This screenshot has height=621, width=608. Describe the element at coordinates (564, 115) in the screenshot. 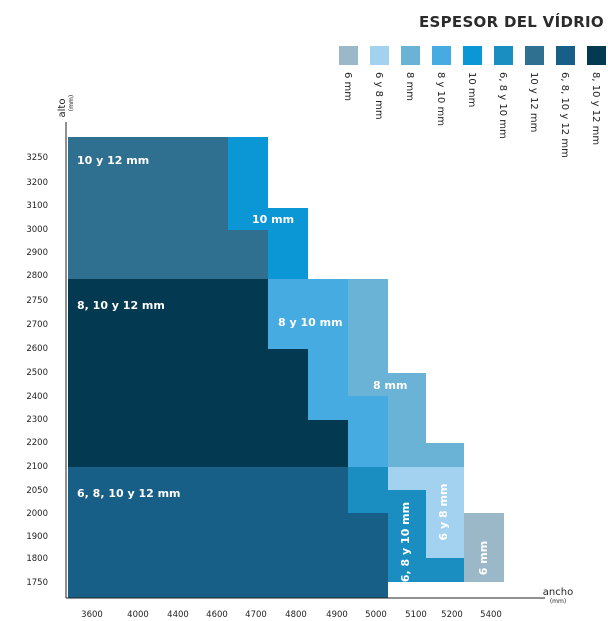

I see `legend-label-6-8-10-y-12-mm: 6, 8, 10 y 12 mm` at that location.